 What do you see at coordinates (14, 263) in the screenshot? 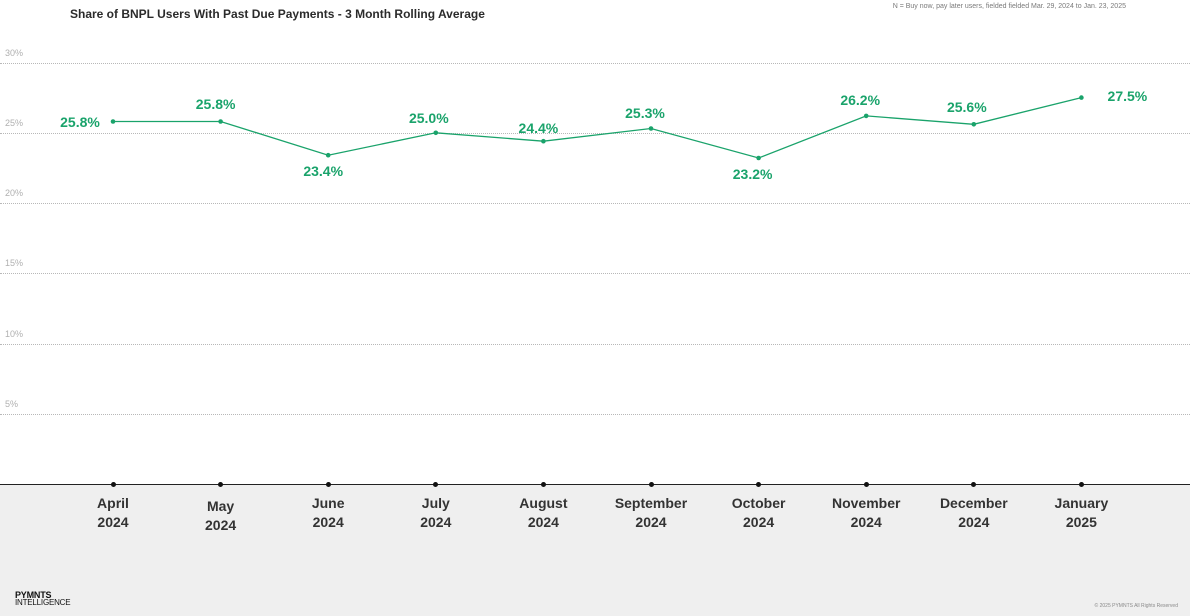
I see `y-tick-label: 15%` at bounding box center [14, 263].